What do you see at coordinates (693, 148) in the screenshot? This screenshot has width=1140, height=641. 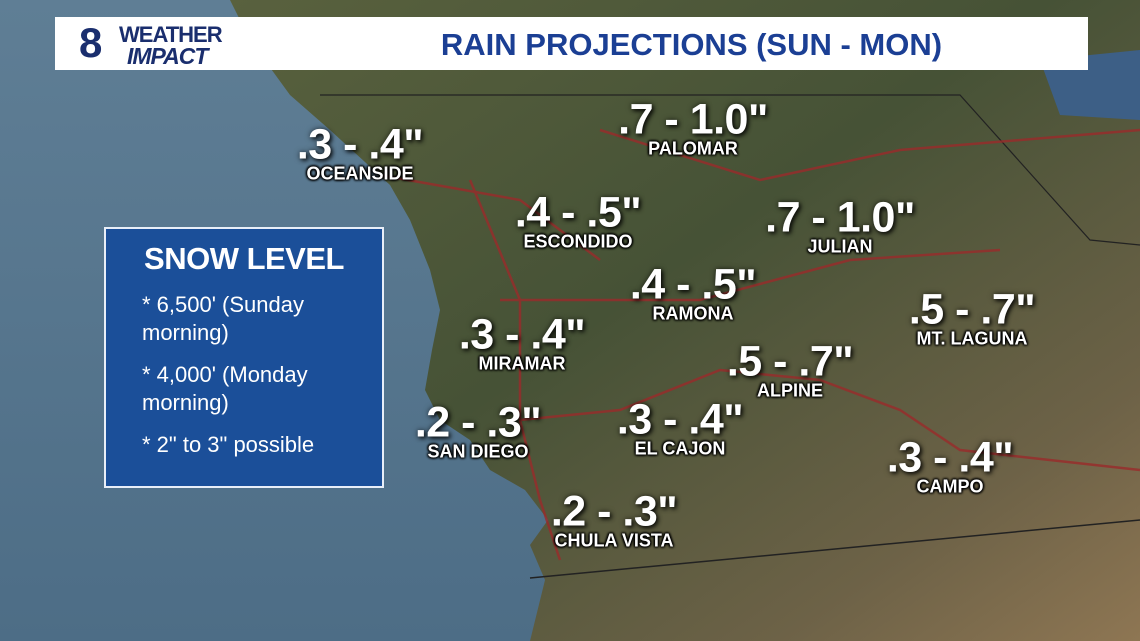 I see `location-name: PALOMAR` at bounding box center [693, 148].